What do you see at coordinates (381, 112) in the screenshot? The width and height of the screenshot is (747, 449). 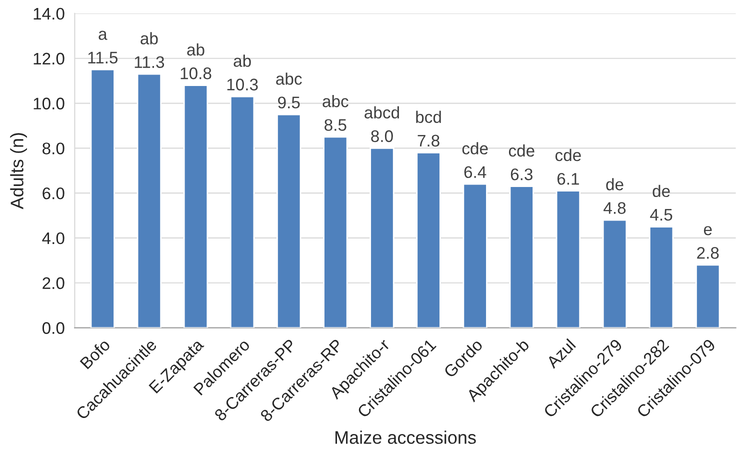 I see `annotation: abcd` at bounding box center [381, 112].